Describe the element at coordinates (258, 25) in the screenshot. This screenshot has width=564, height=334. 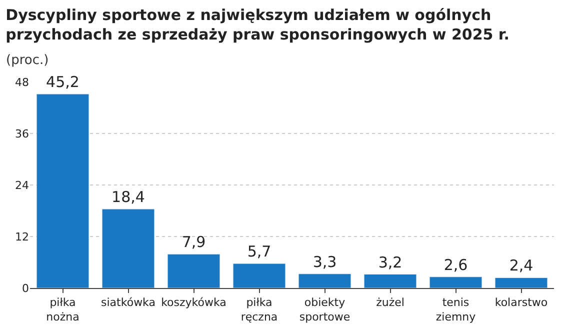
I see `chart-title: Dyscypliny sportowe z największym udziałem w ogólnych przychodach ze sprzedaży praw sponsoringowych w 2025 r.` at that location.